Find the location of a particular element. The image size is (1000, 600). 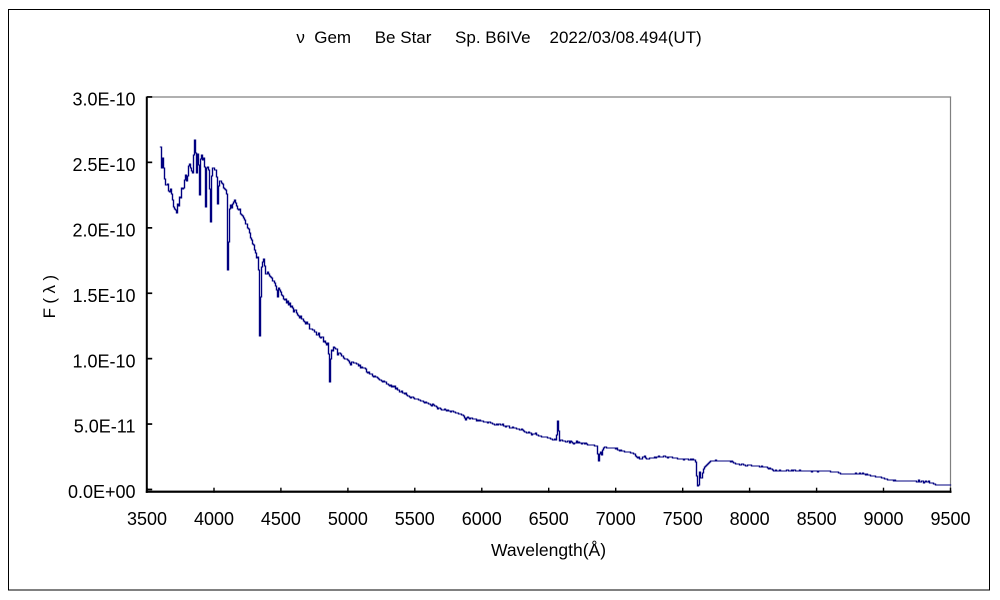

svg-text: 5500 is located at coordinates (415, 519).